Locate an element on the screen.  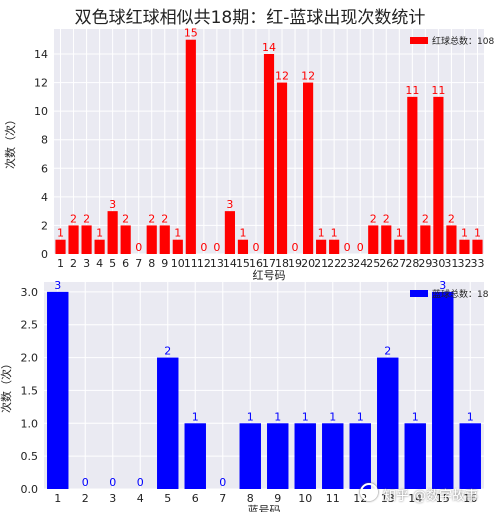
x-tick-label: 23 is located at coordinates (347, 263).